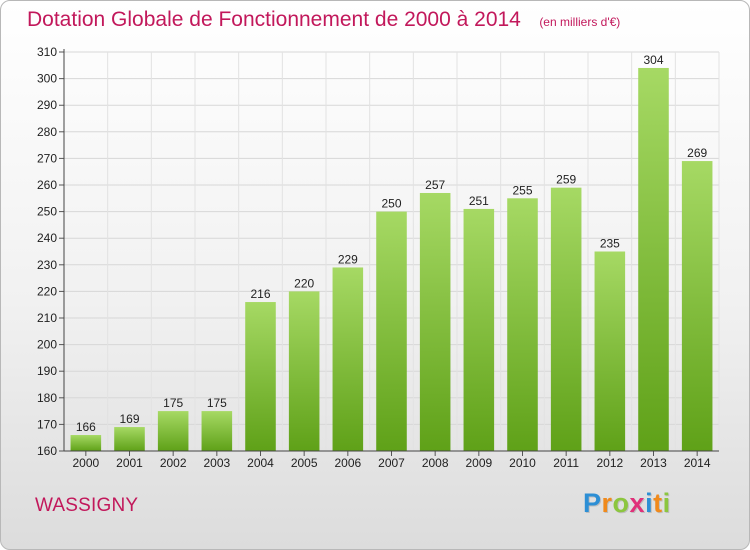  I want to click on x-tick-label: 2013, so click(653, 463).